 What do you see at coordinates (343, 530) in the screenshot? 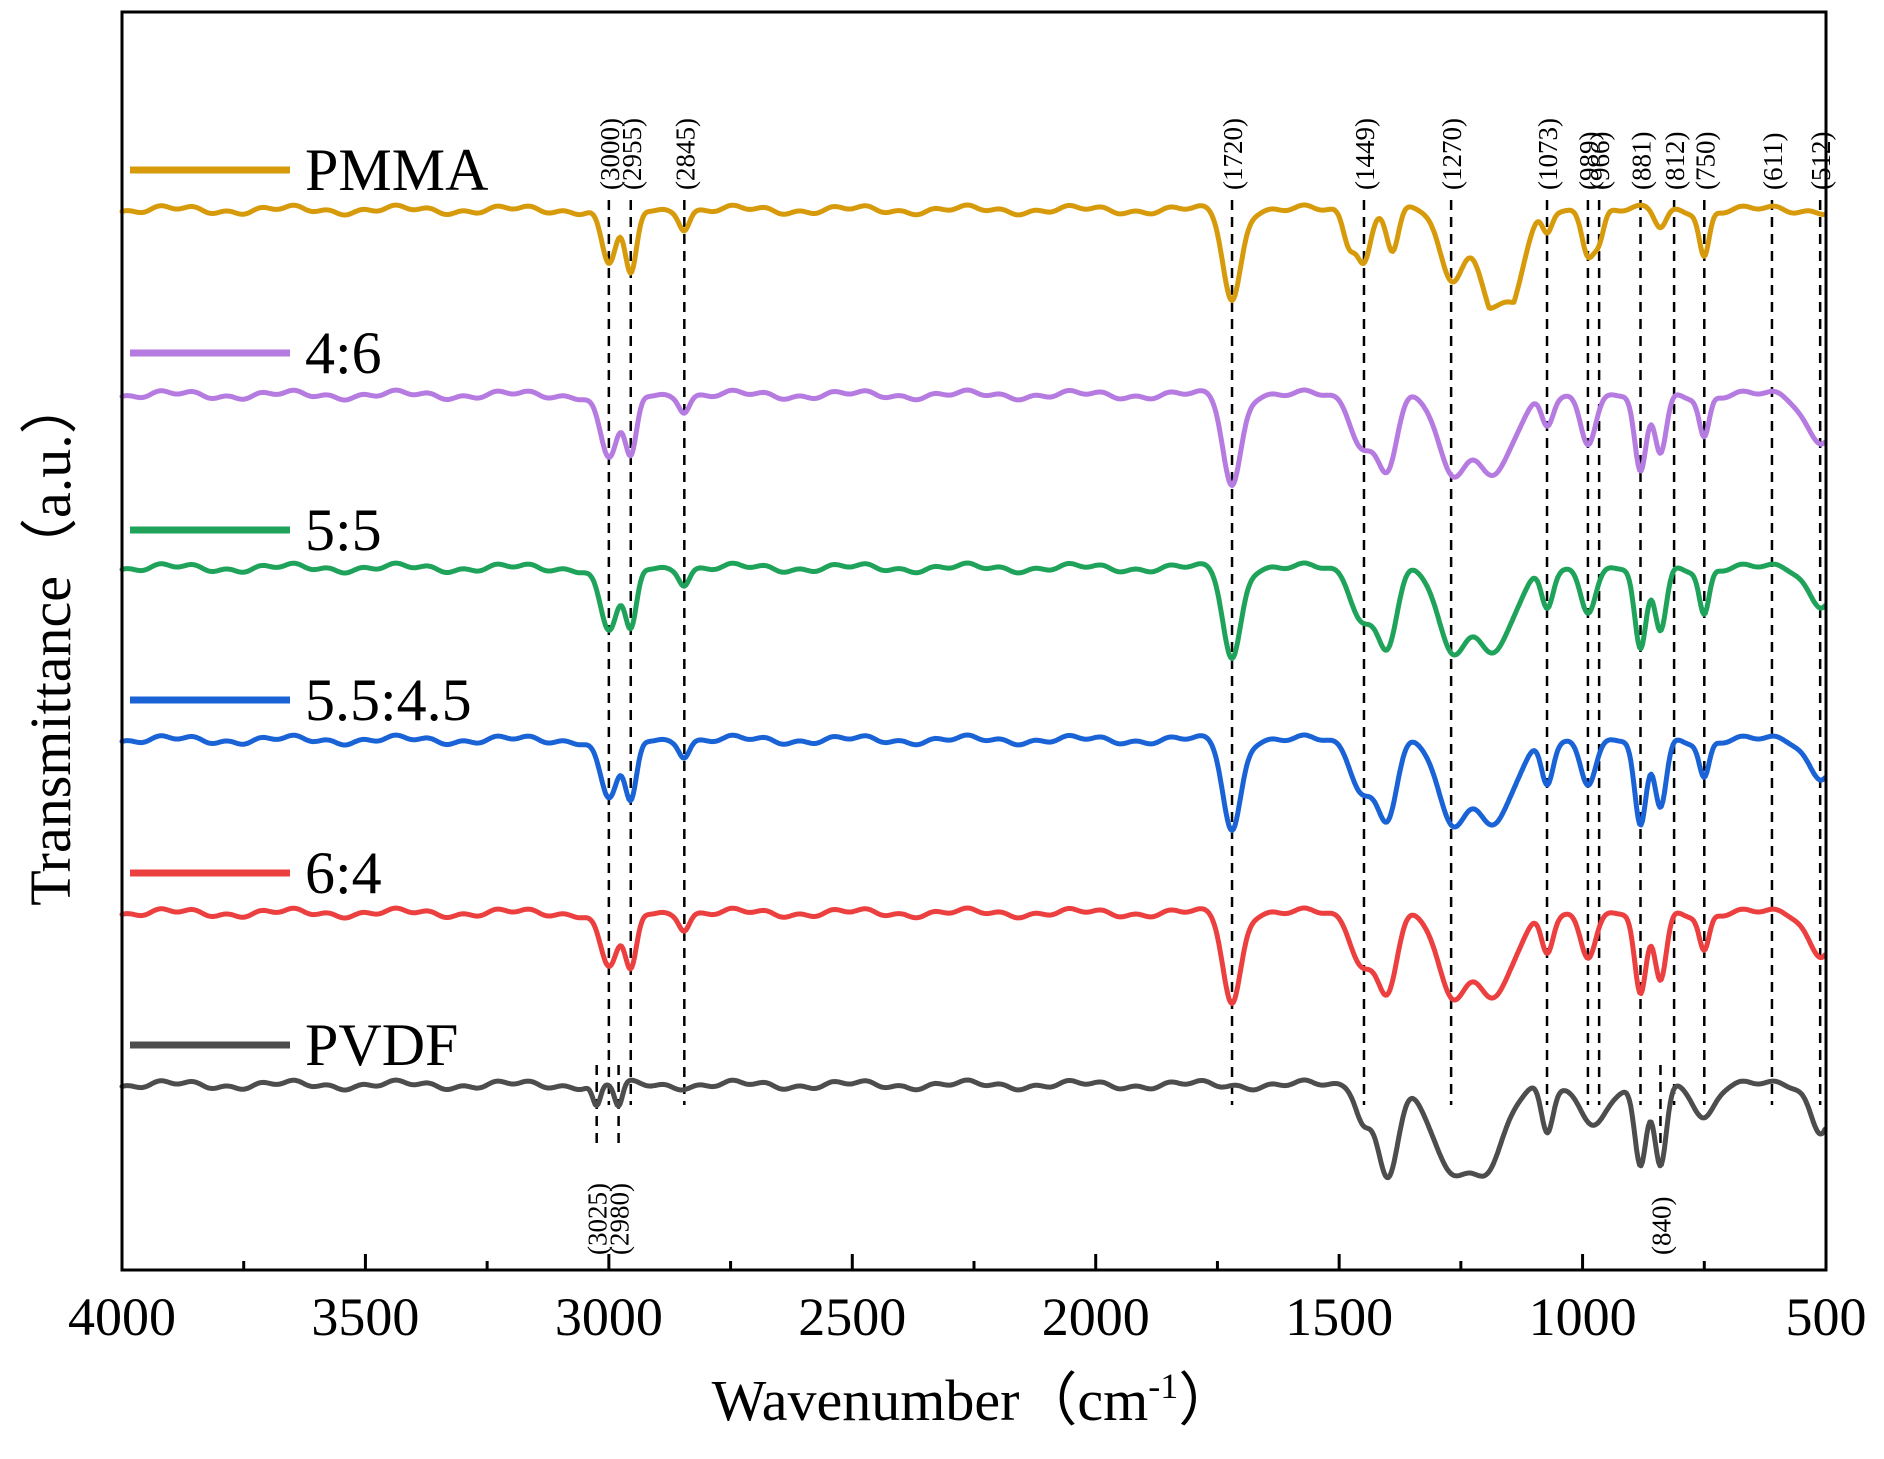
I see `legend-label: 5:5` at bounding box center [343, 530].